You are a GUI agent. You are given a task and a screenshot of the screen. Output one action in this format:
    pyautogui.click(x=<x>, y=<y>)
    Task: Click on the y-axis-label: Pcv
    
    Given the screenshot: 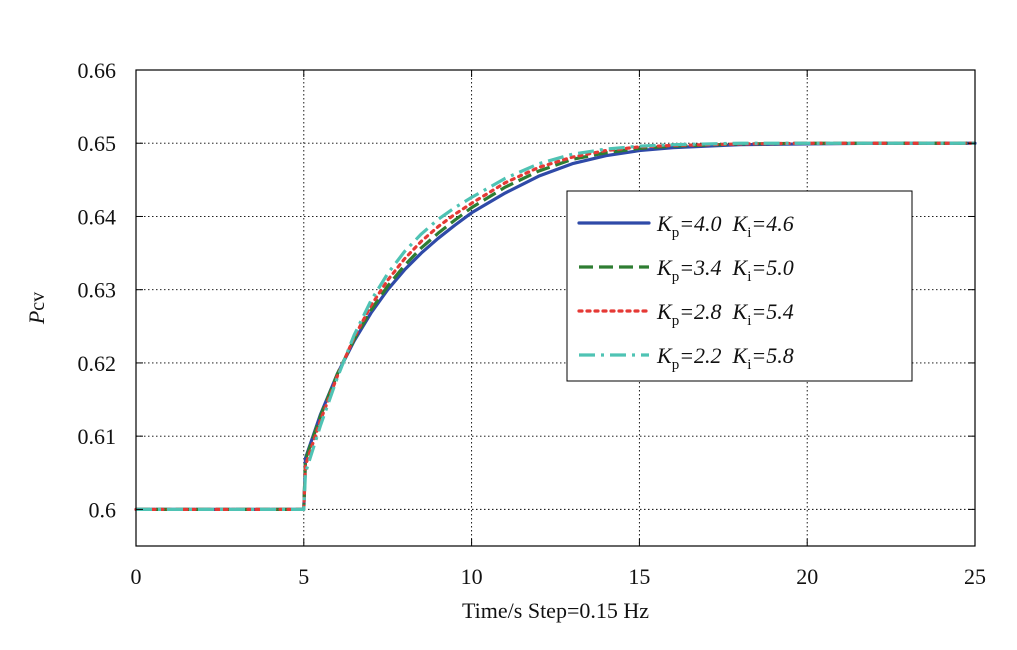 What is the action you would take?
    pyautogui.click(x=36, y=308)
    